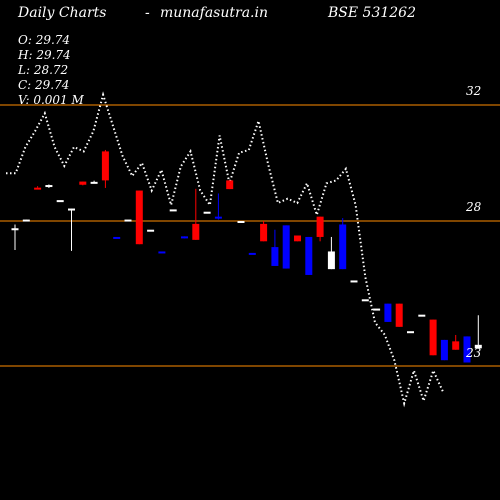 The image size is (500, 500). What do you see at coordinates (44, 40) in the screenshot?
I see `open-value: O: 29.74` at bounding box center [44, 40].